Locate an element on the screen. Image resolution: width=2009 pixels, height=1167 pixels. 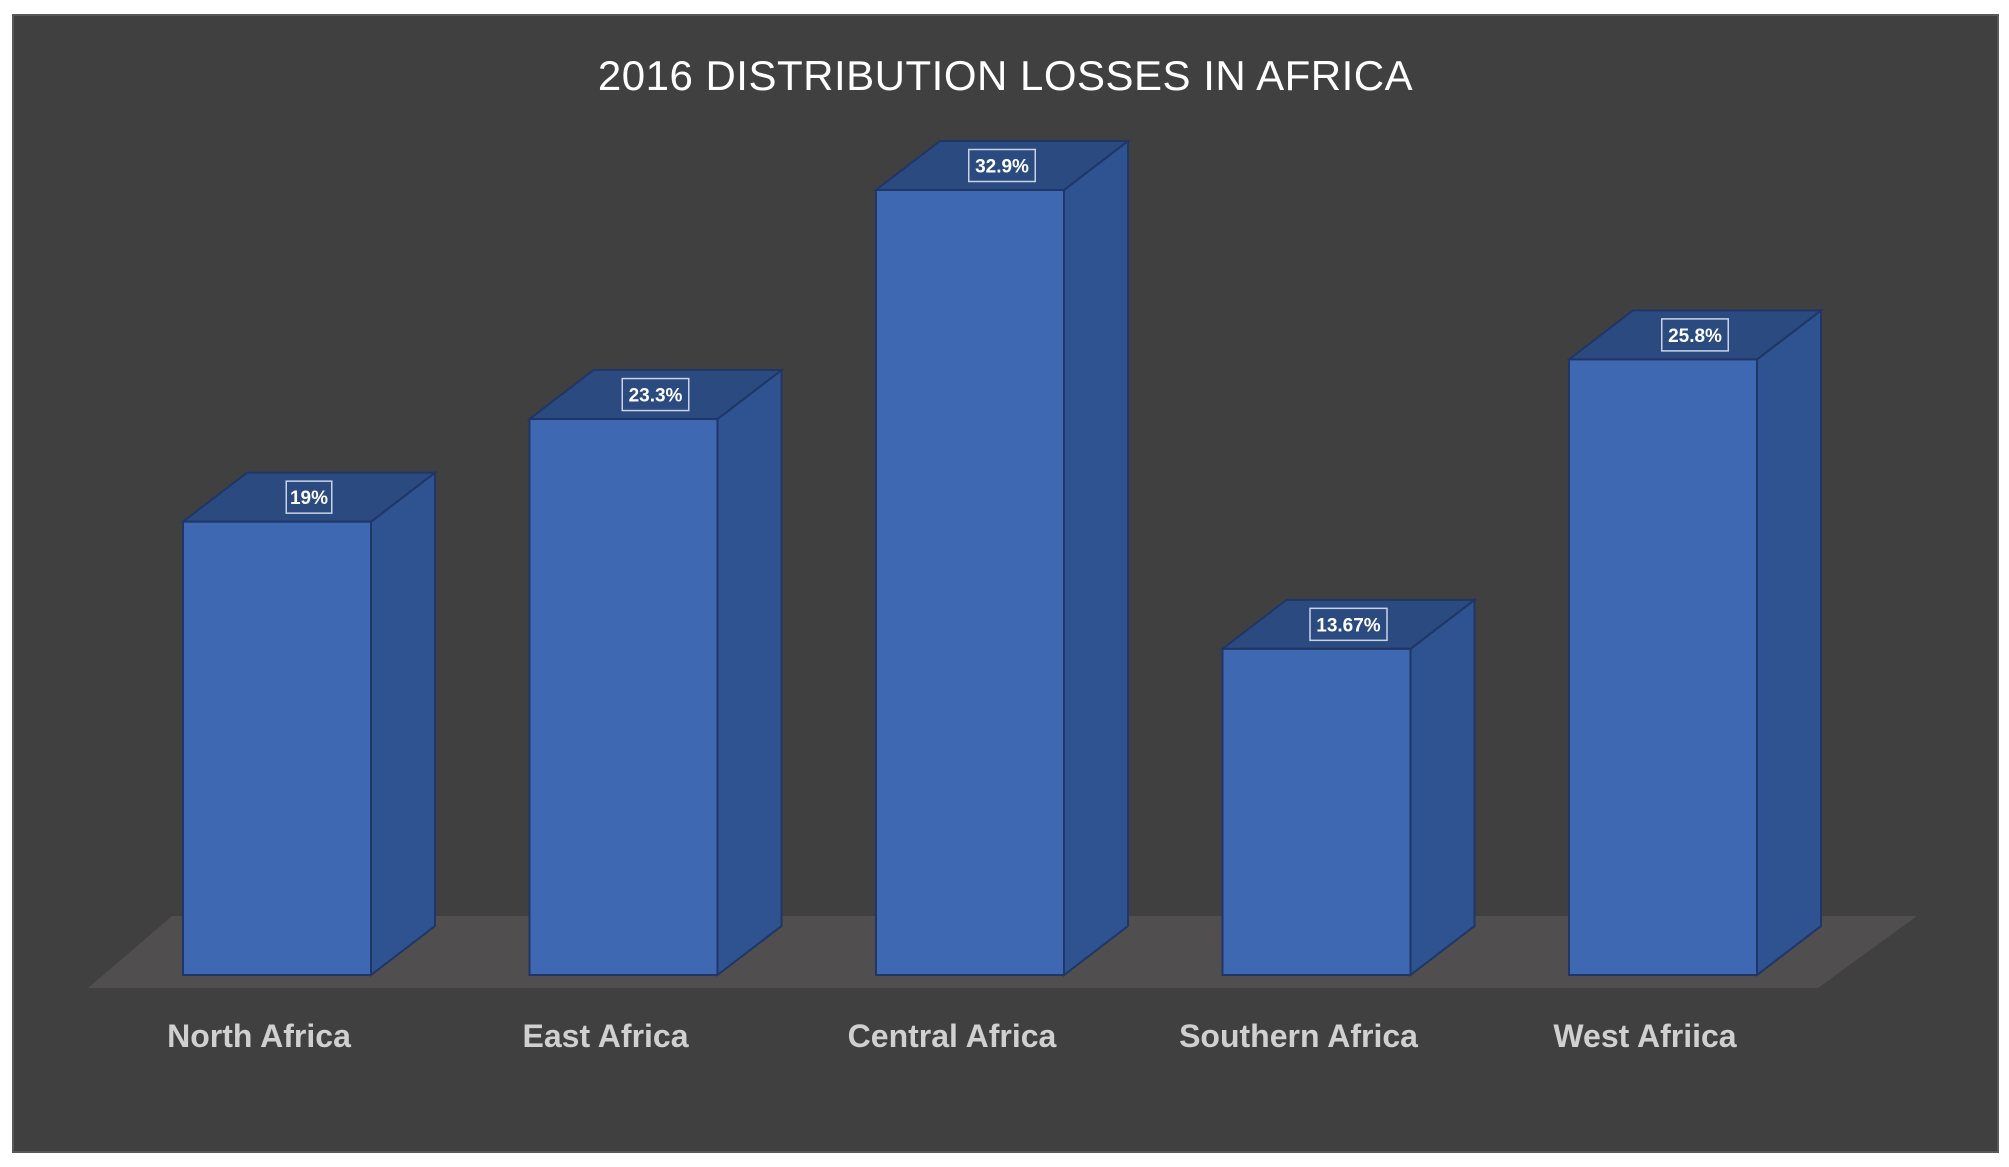
bar-west-afriica: 25.8% is located at coordinates (1695, 643).